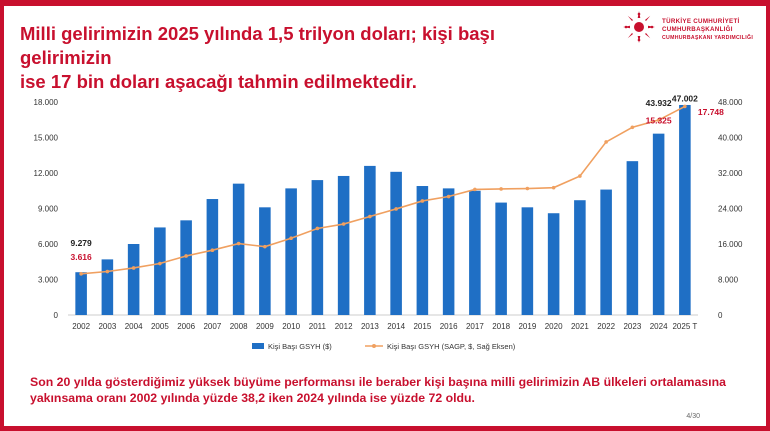 This screenshot has width=770, height=431. What do you see at coordinates (708, 38) in the screenshot?
I see `logo-text-3: CUMHURBAŞKANI YARDIMCILIĞI` at bounding box center [708, 38].